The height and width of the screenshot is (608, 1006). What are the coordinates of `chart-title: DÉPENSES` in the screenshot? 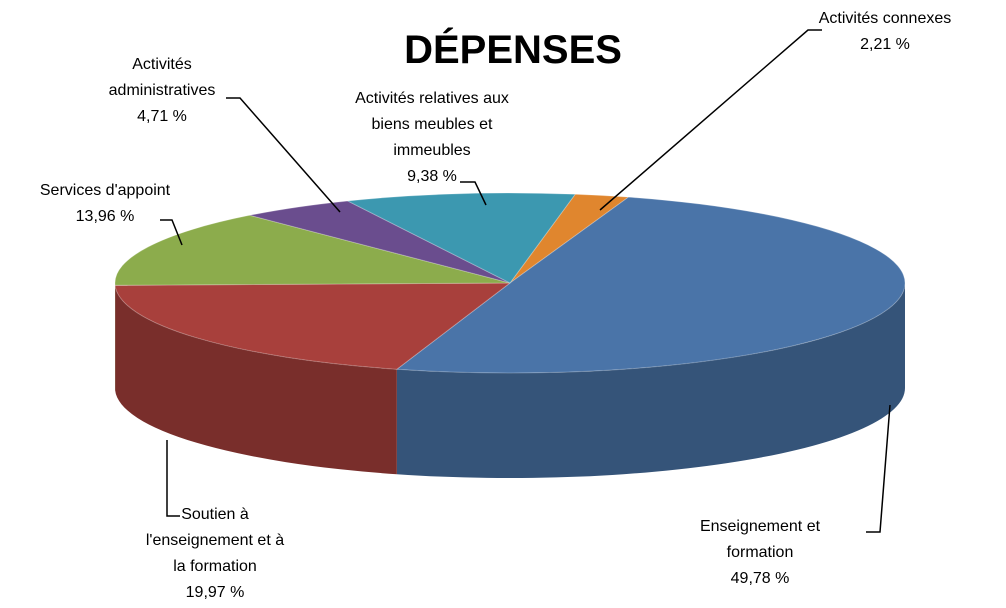 It's located at (513, 50).